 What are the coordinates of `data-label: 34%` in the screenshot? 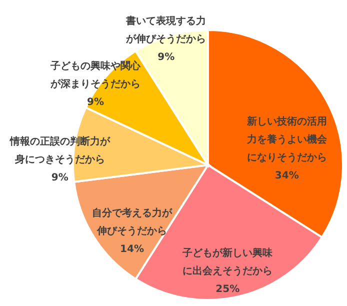 It's located at (286, 176).